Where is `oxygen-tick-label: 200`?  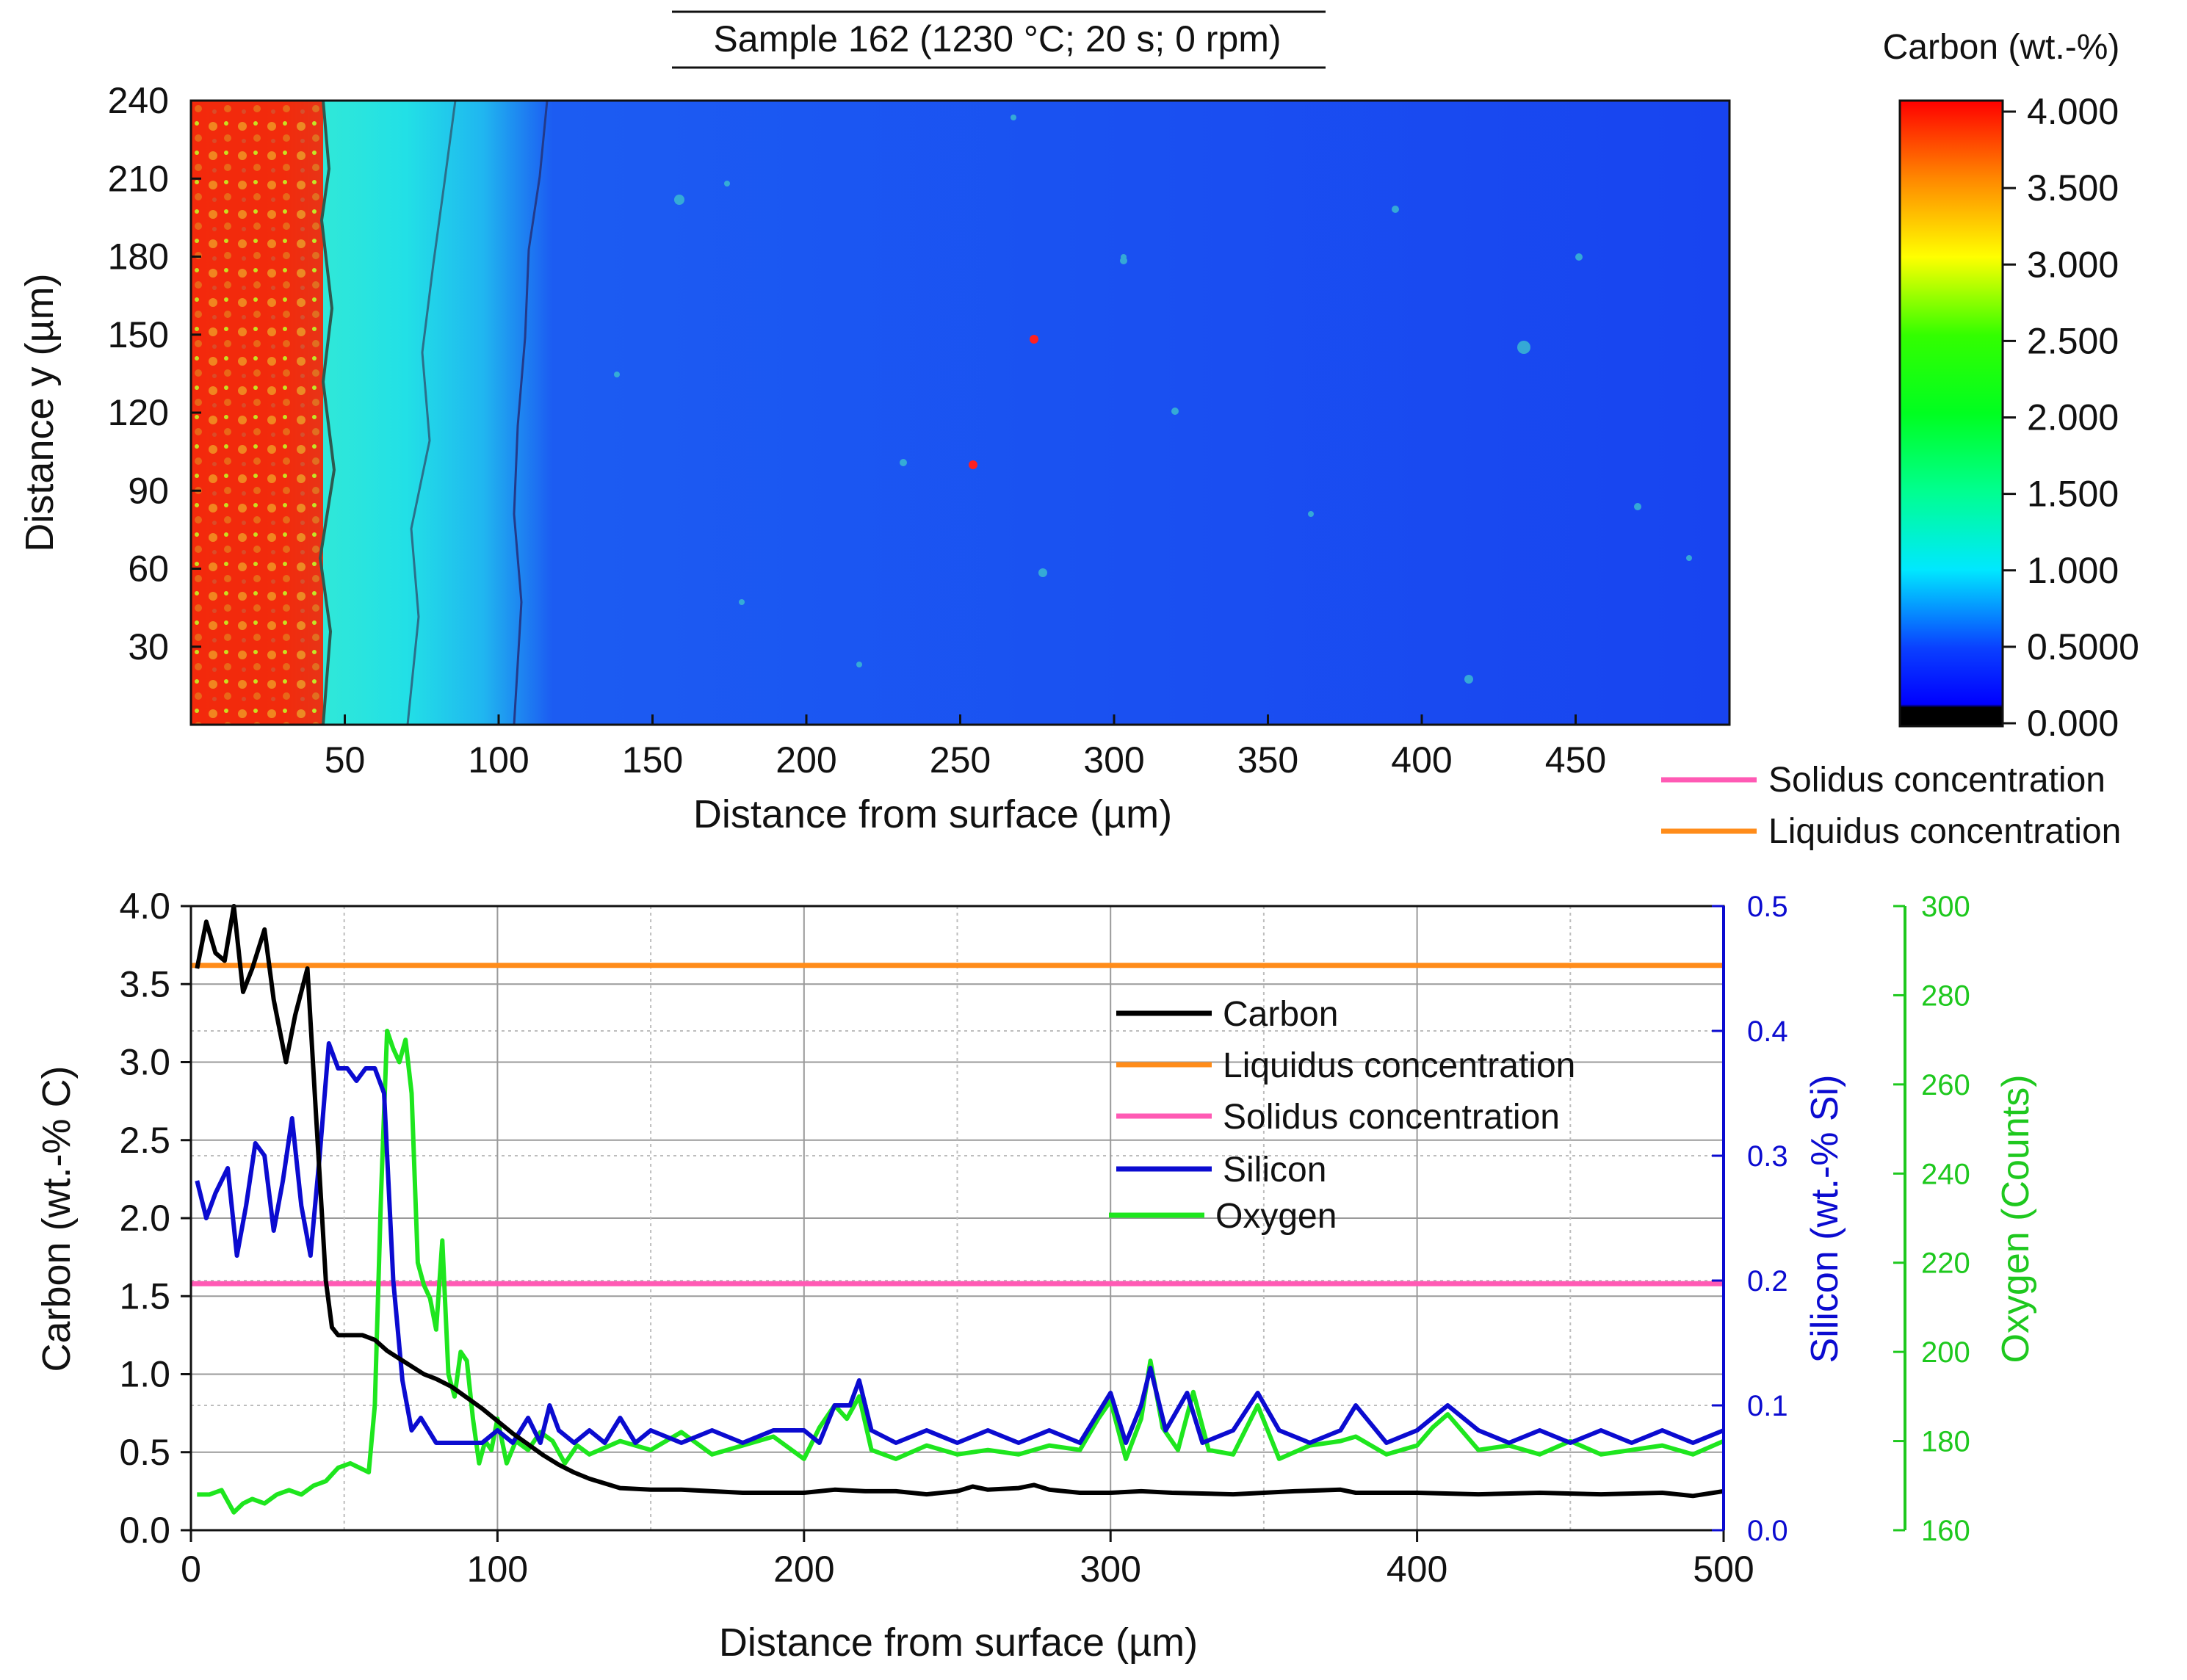 oxygen-tick-label: 200 is located at coordinates (1946, 1352).